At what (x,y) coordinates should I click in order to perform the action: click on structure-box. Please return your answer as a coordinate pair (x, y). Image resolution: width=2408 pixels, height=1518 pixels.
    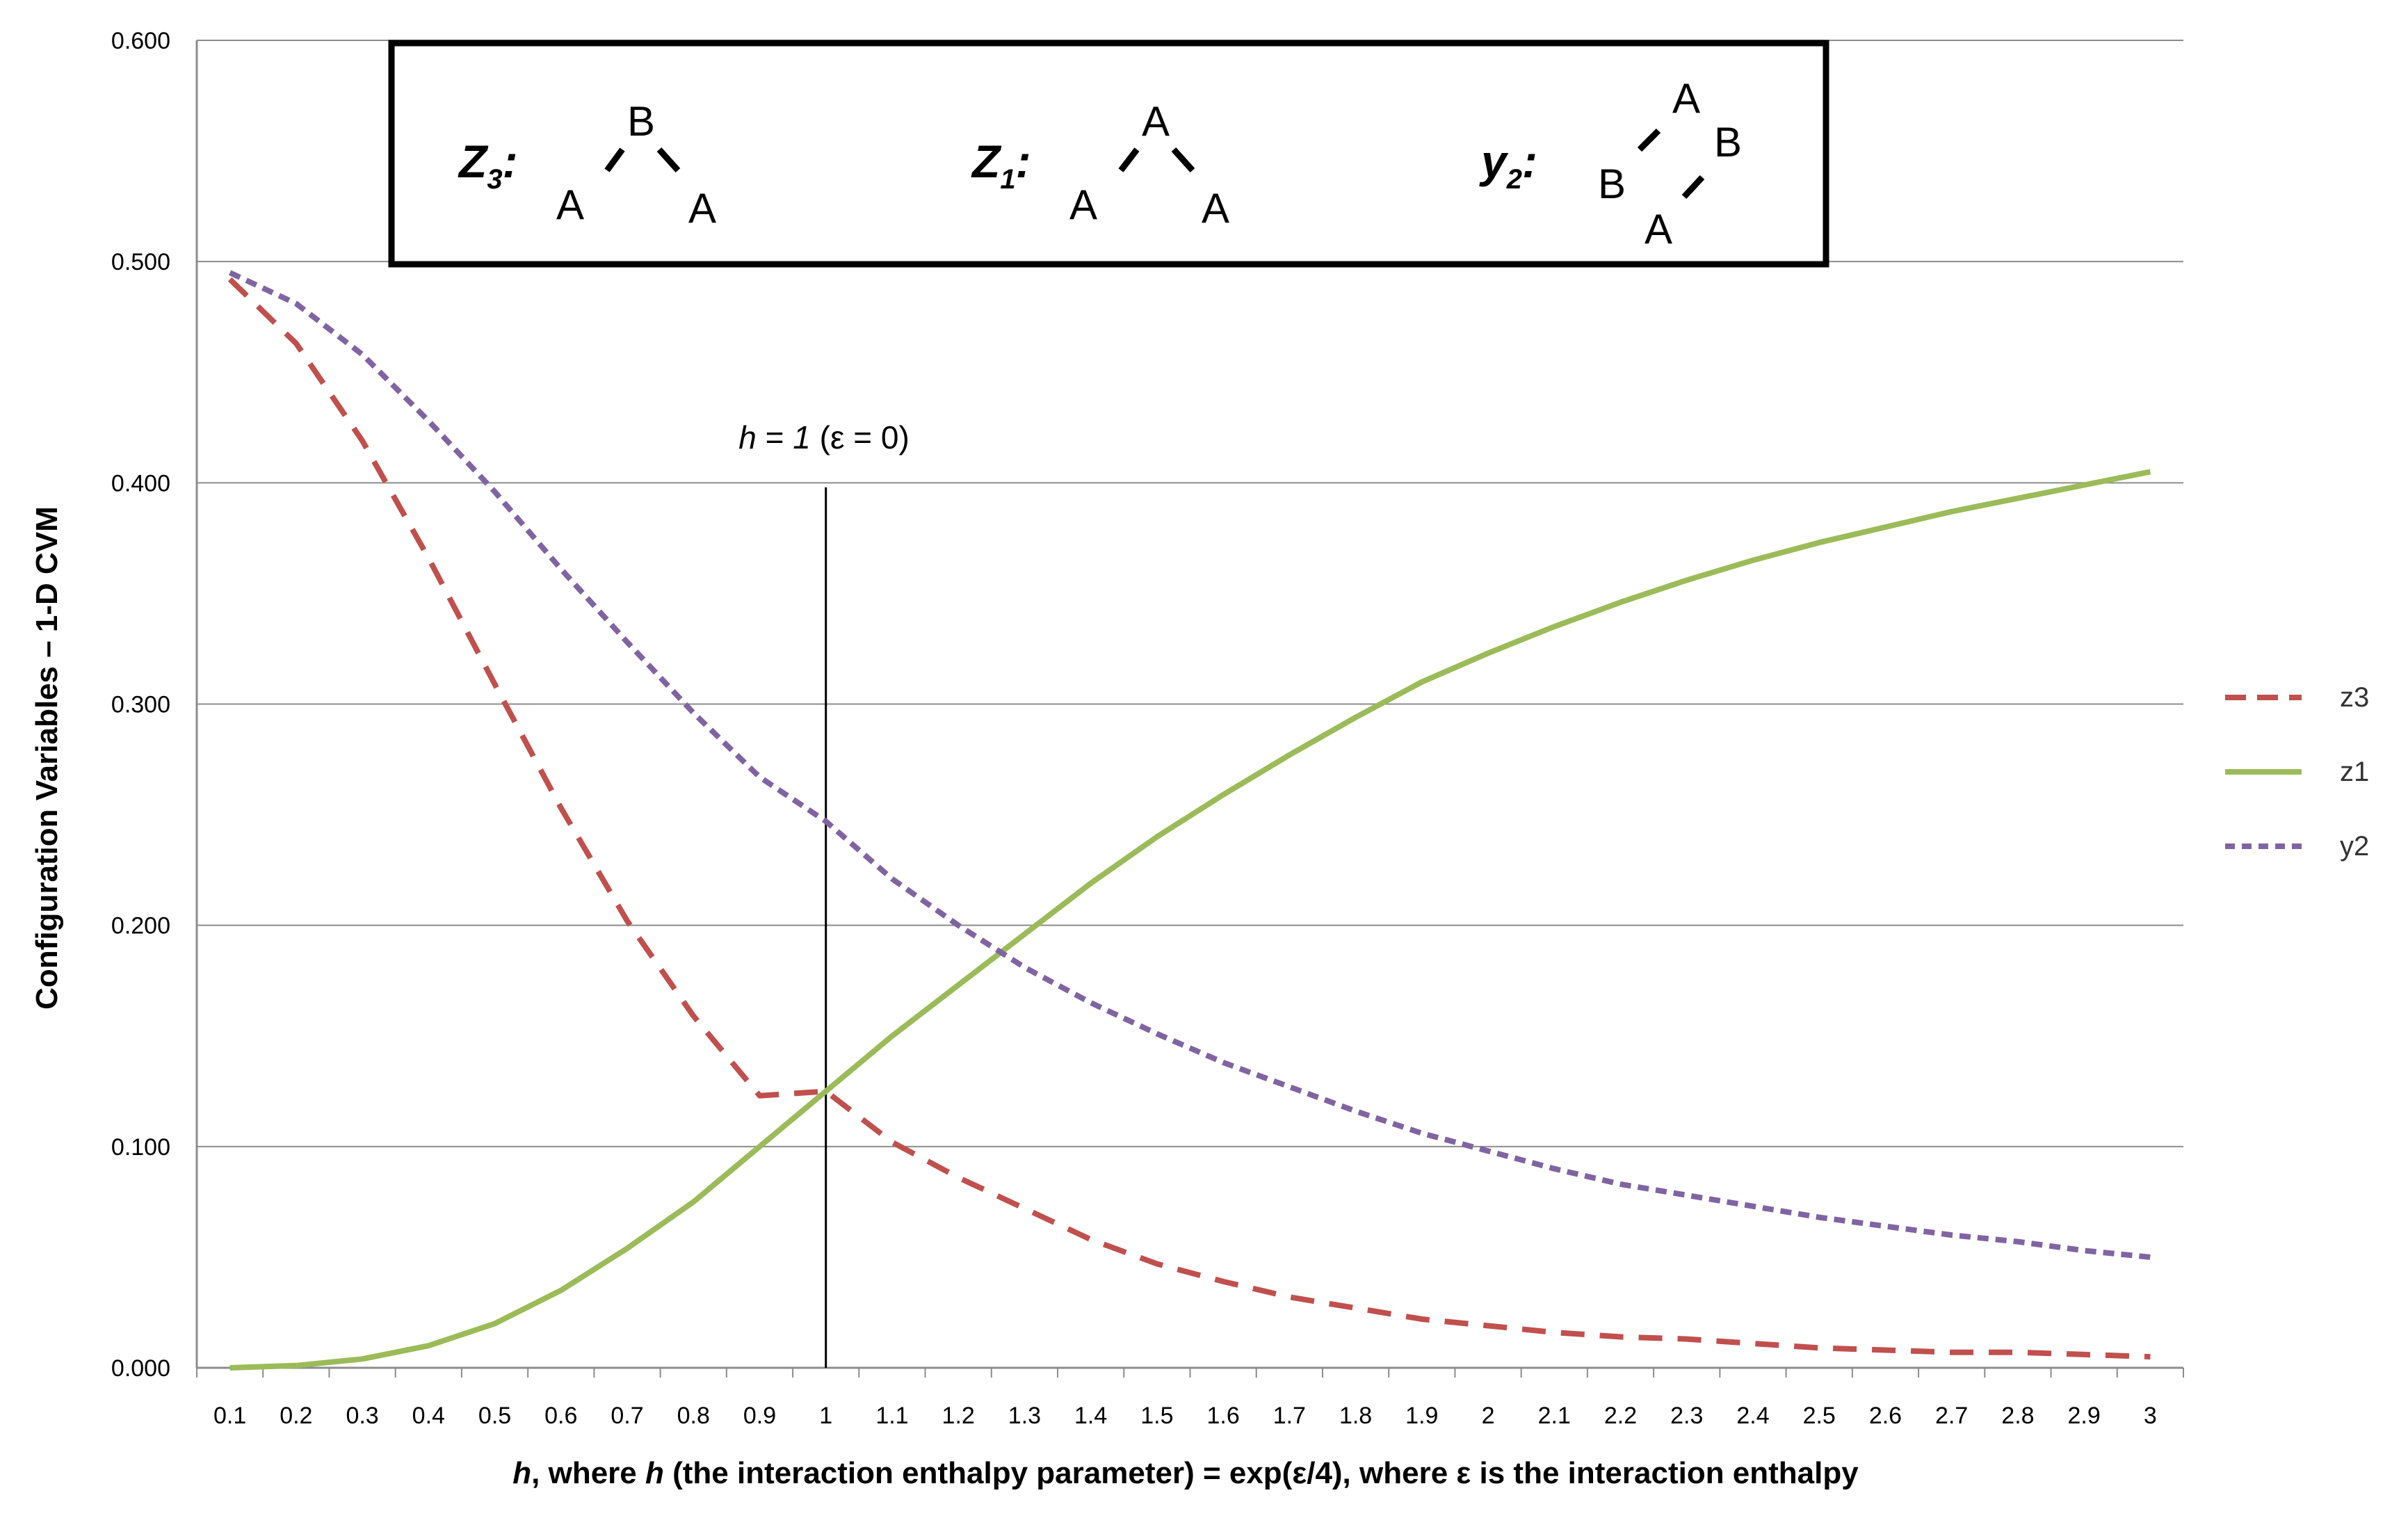
    Looking at the image, I should click on (1109, 154).